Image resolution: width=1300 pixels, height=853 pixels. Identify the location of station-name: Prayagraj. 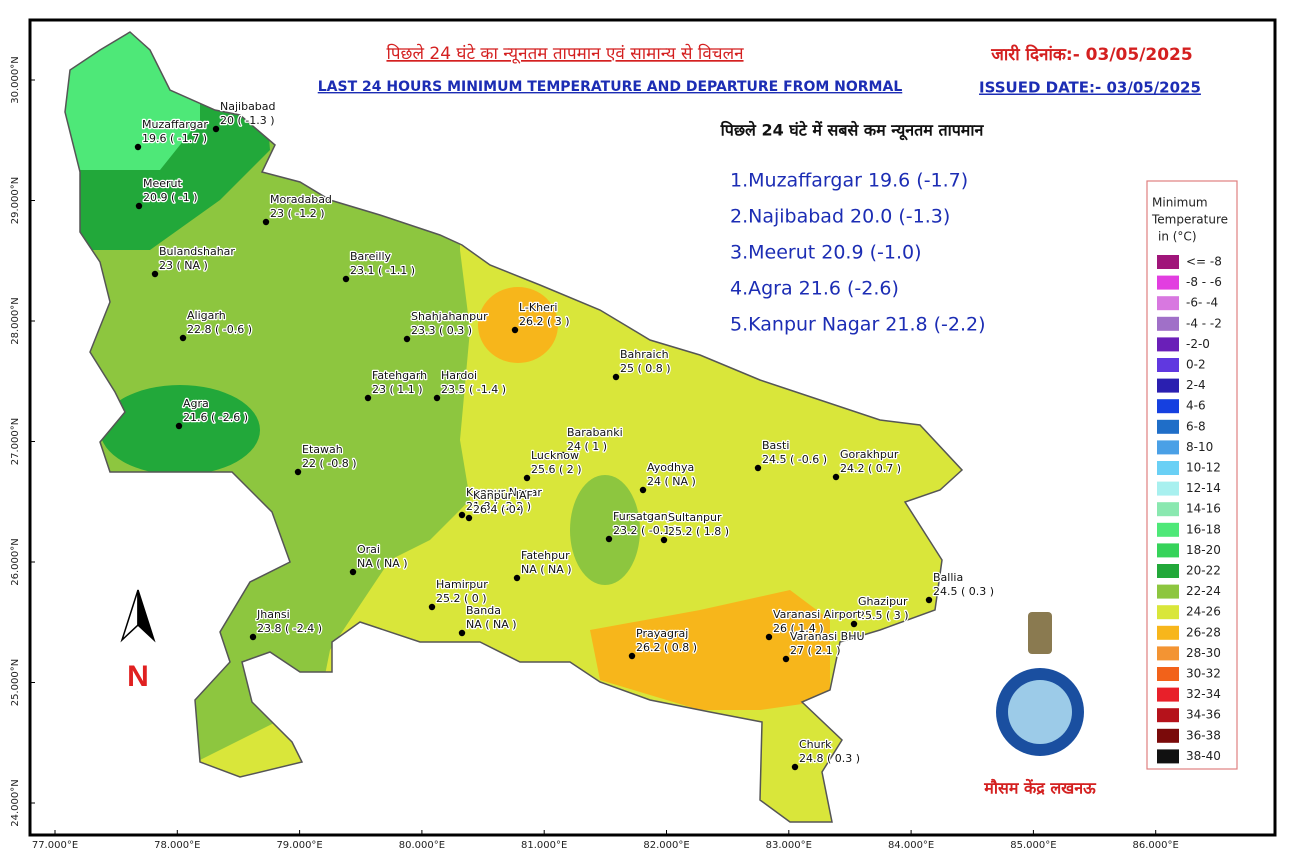
(662, 633).